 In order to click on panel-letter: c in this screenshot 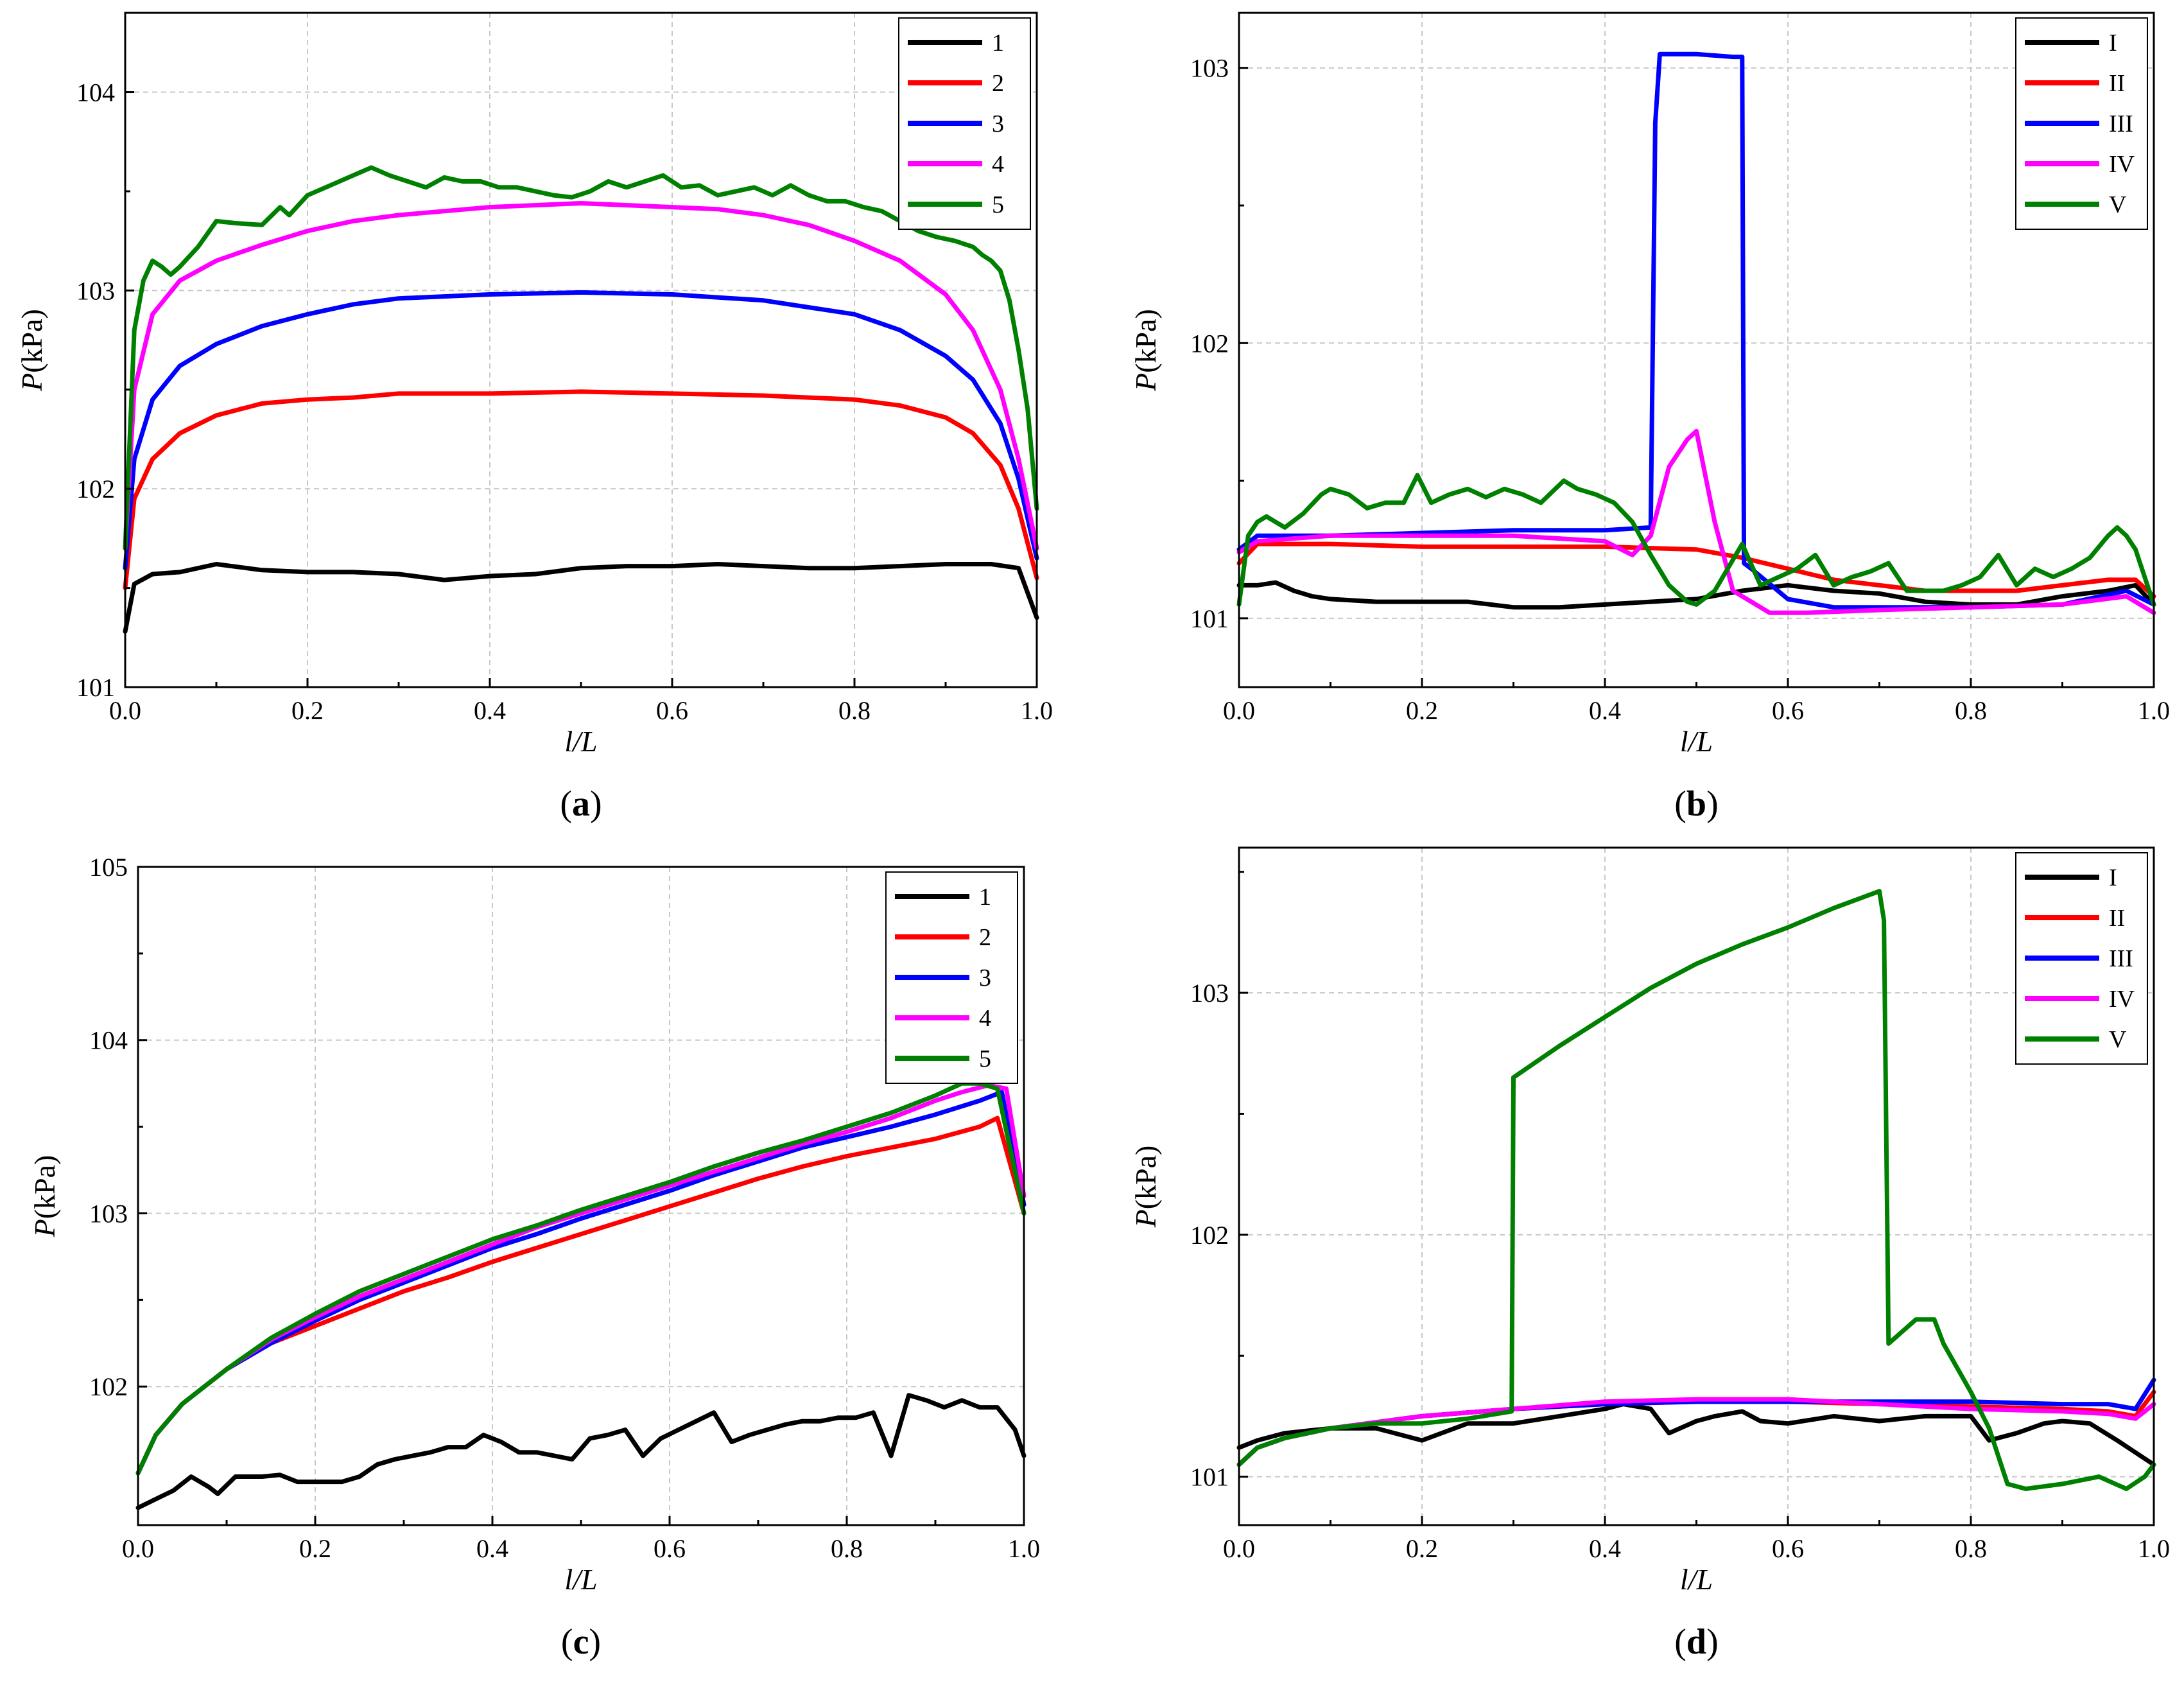, I will do `click(581, 1642)`.